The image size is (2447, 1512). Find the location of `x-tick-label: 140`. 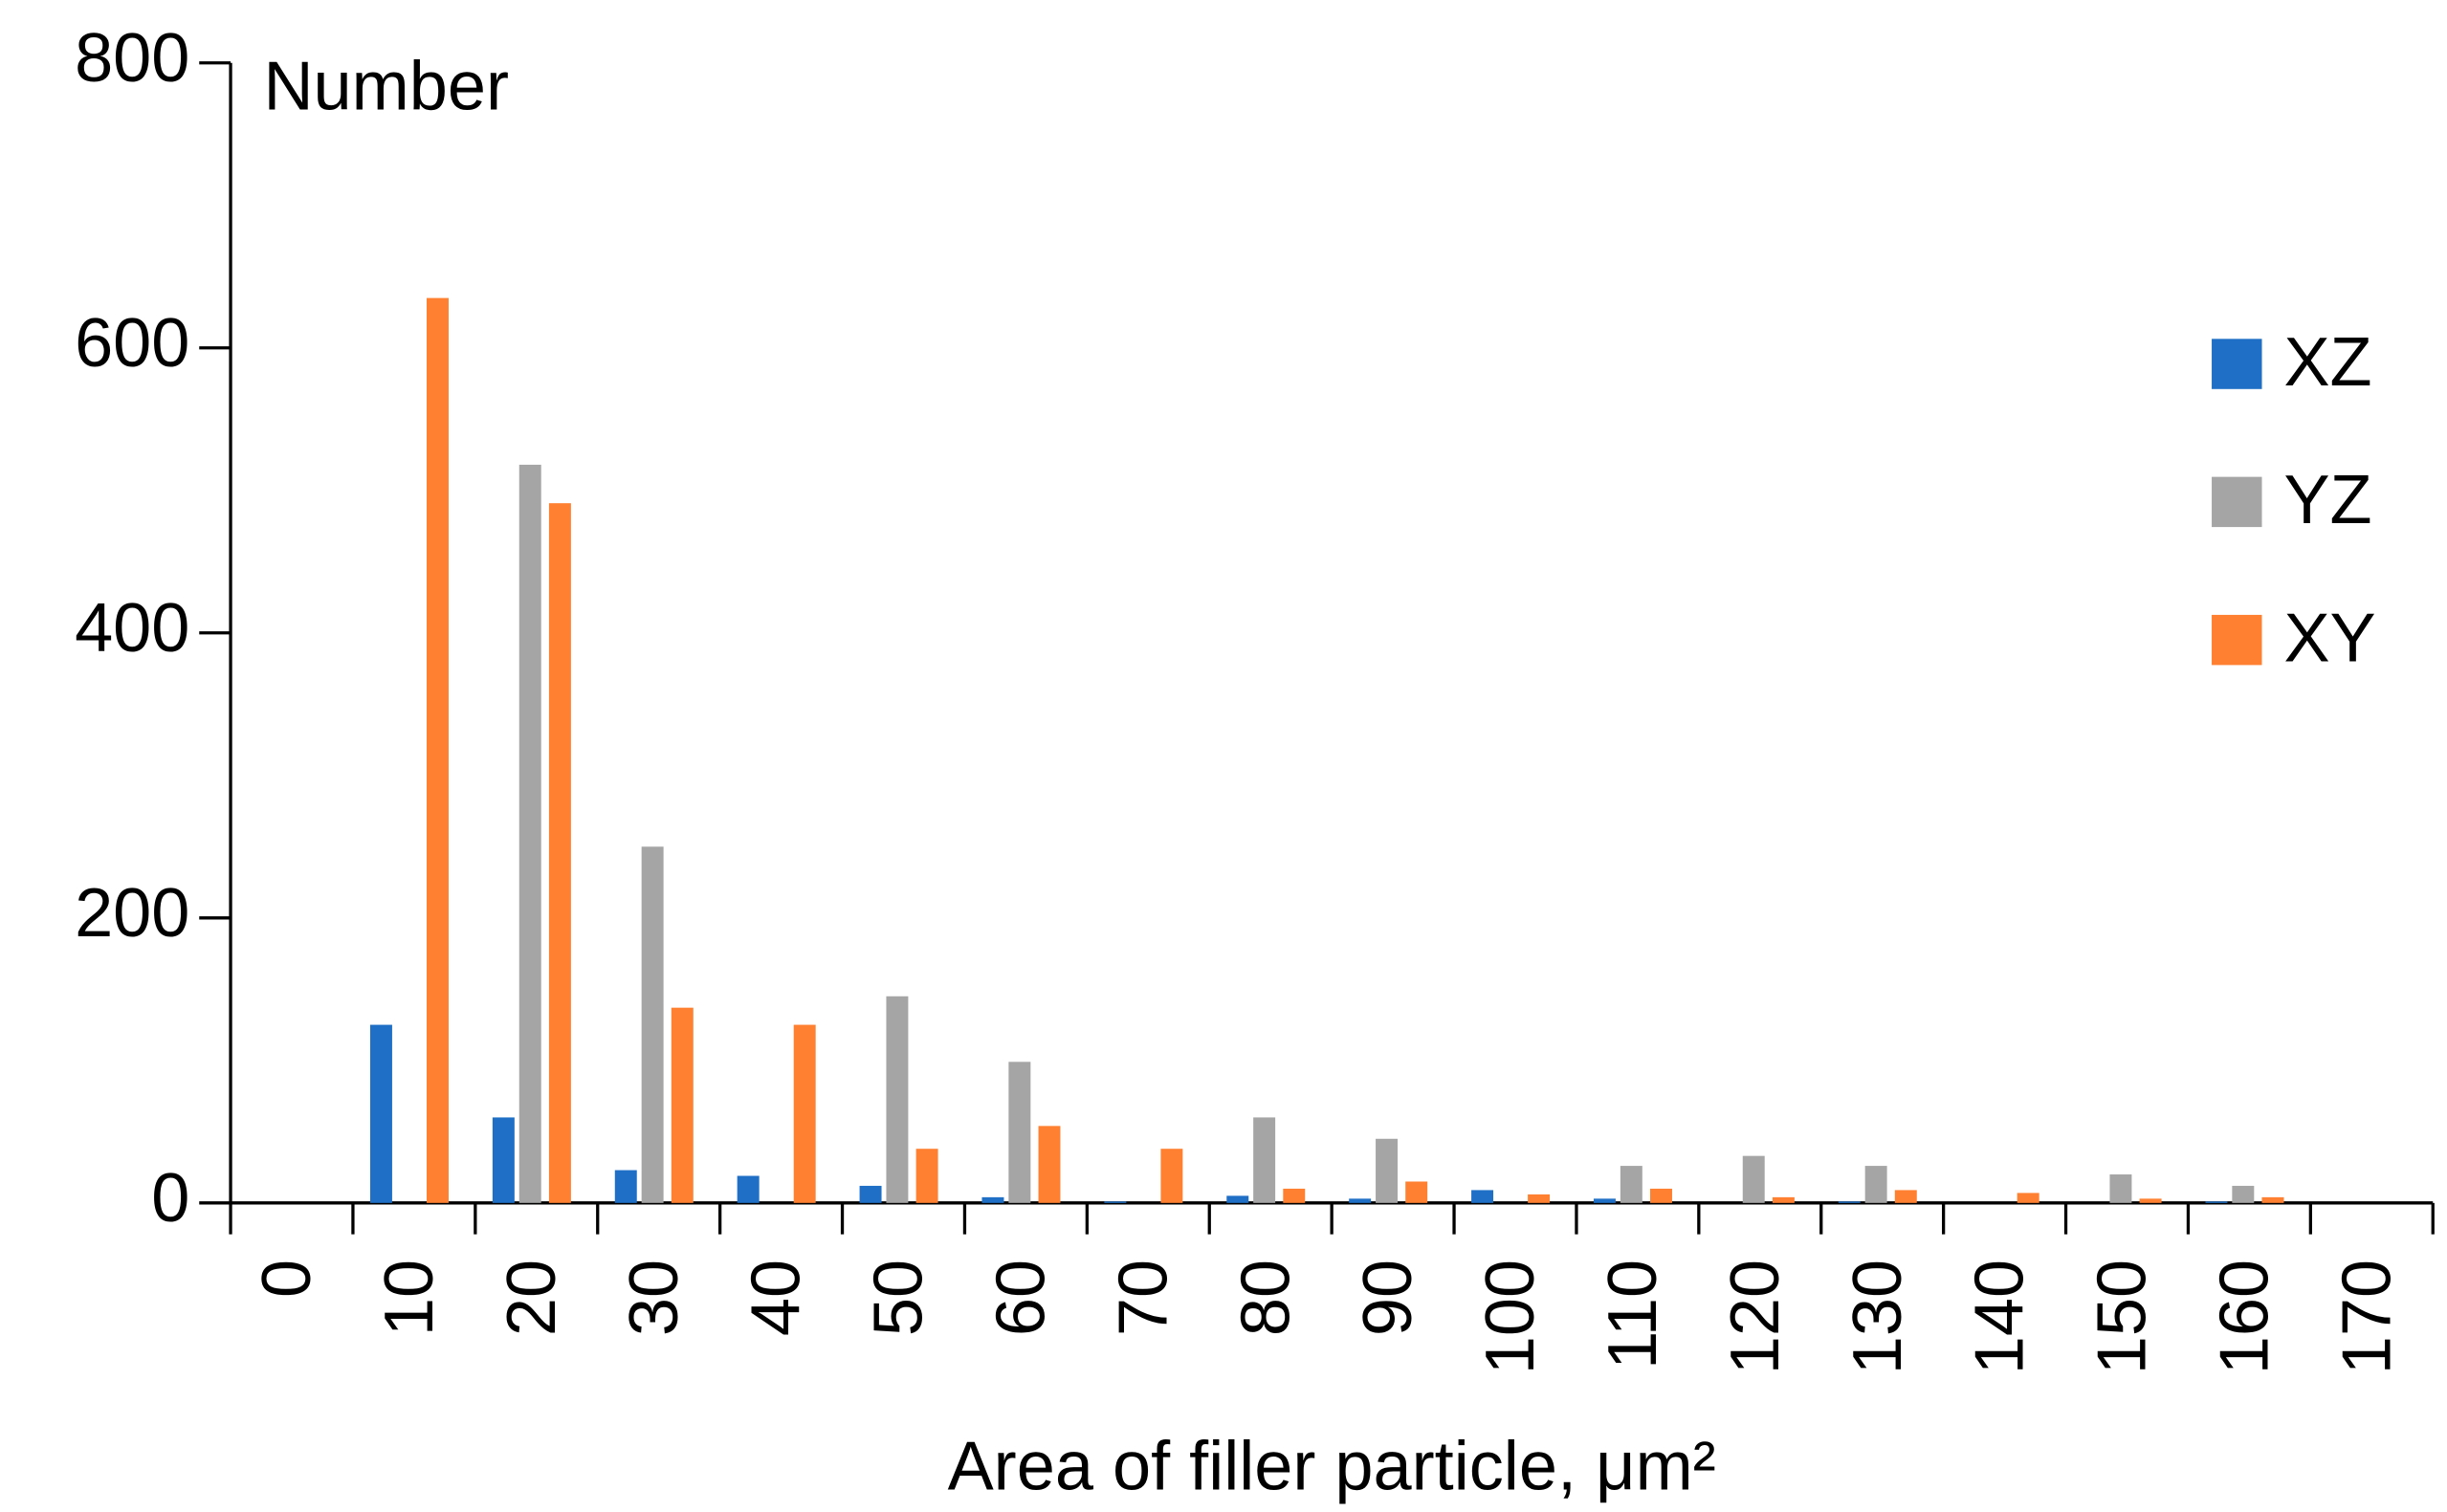

x-tick-label: 140 is located at coordinates (2001, 1317).